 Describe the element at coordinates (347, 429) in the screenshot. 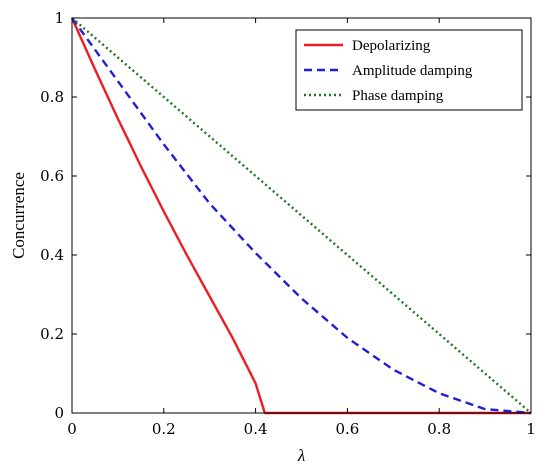

I see `x-tick-label: 0.6` at that location.